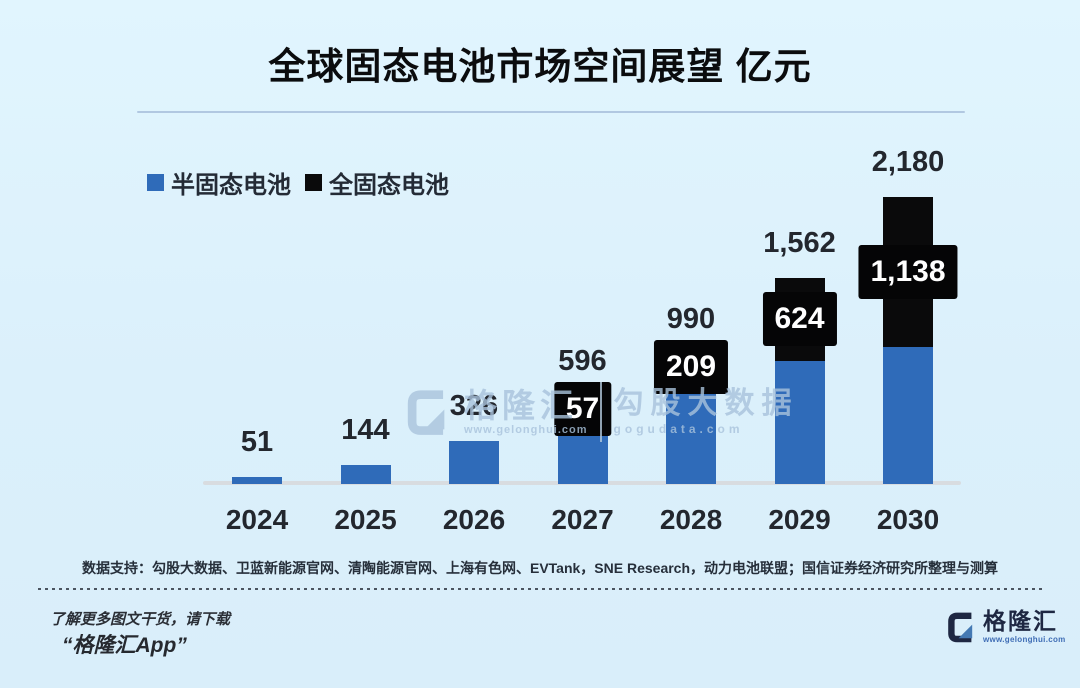 The width and height of the screenshot is (1080, 688). I want to click on bar-total-label-2026: 326, so click(474, 406).